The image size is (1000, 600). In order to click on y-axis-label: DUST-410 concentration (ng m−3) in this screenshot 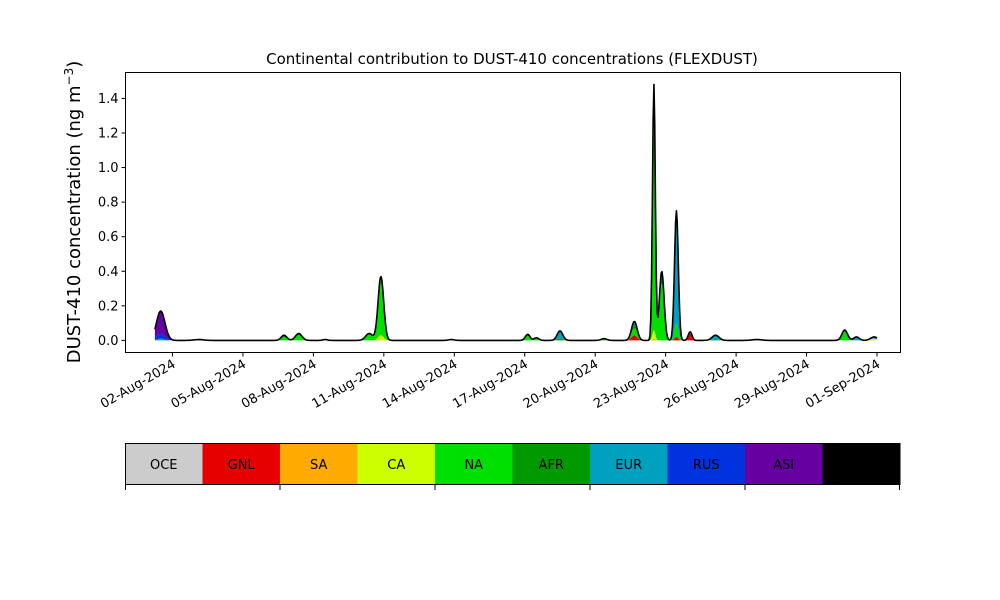, I will do `click(73, 212)`.